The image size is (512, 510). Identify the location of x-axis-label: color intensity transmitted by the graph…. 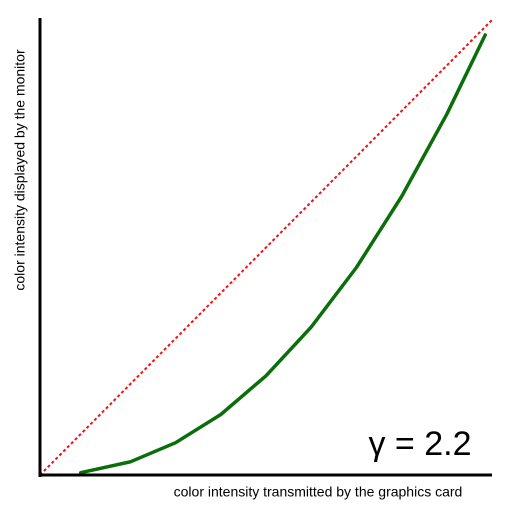
(318, 492).